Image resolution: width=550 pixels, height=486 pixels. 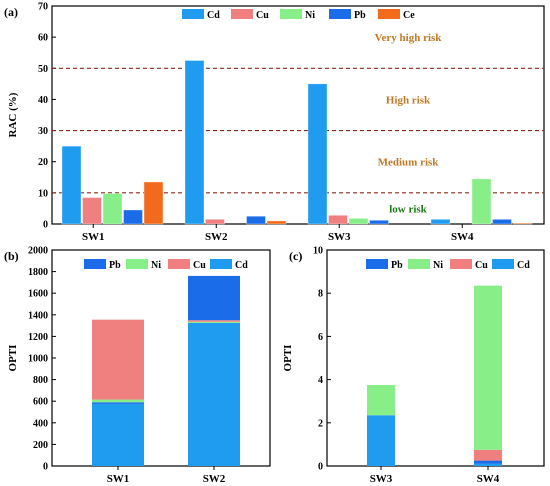 I want to click on y-tick-label: 2, so click(x=320, y=423).